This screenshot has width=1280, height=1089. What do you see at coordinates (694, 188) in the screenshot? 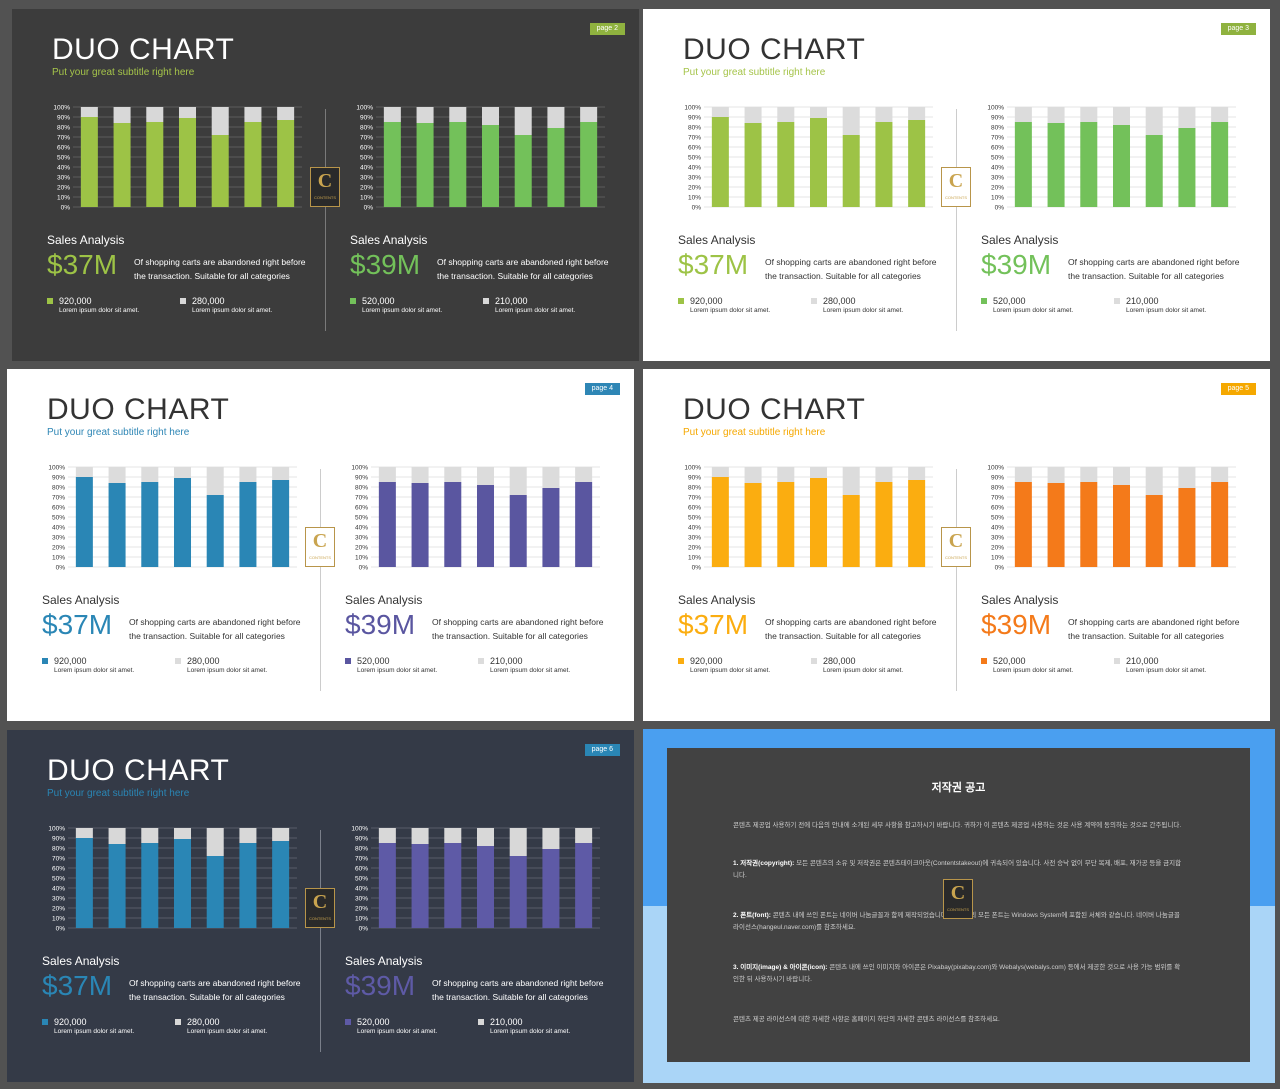
I see `y-tick-label: 20%` at bounding box center [694, 188].